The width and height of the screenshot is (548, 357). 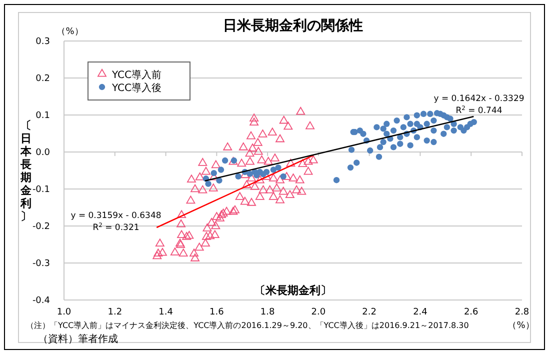 I want to click on x-tick-label: 1.0, so click(x=64, y=312).